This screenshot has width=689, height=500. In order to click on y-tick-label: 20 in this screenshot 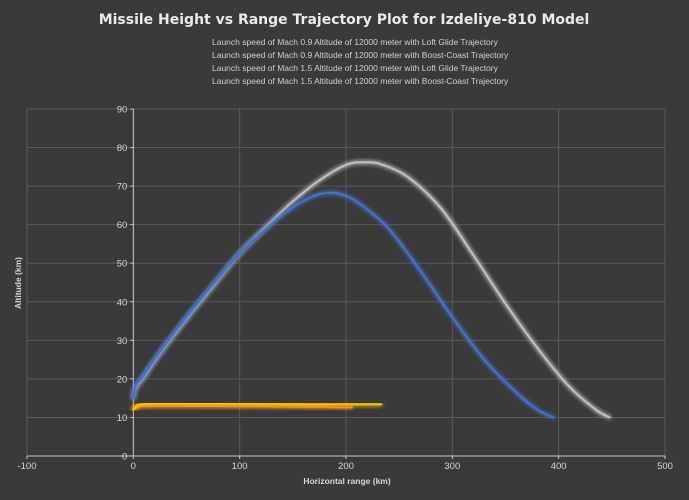, I will do `click(122, 379)`.